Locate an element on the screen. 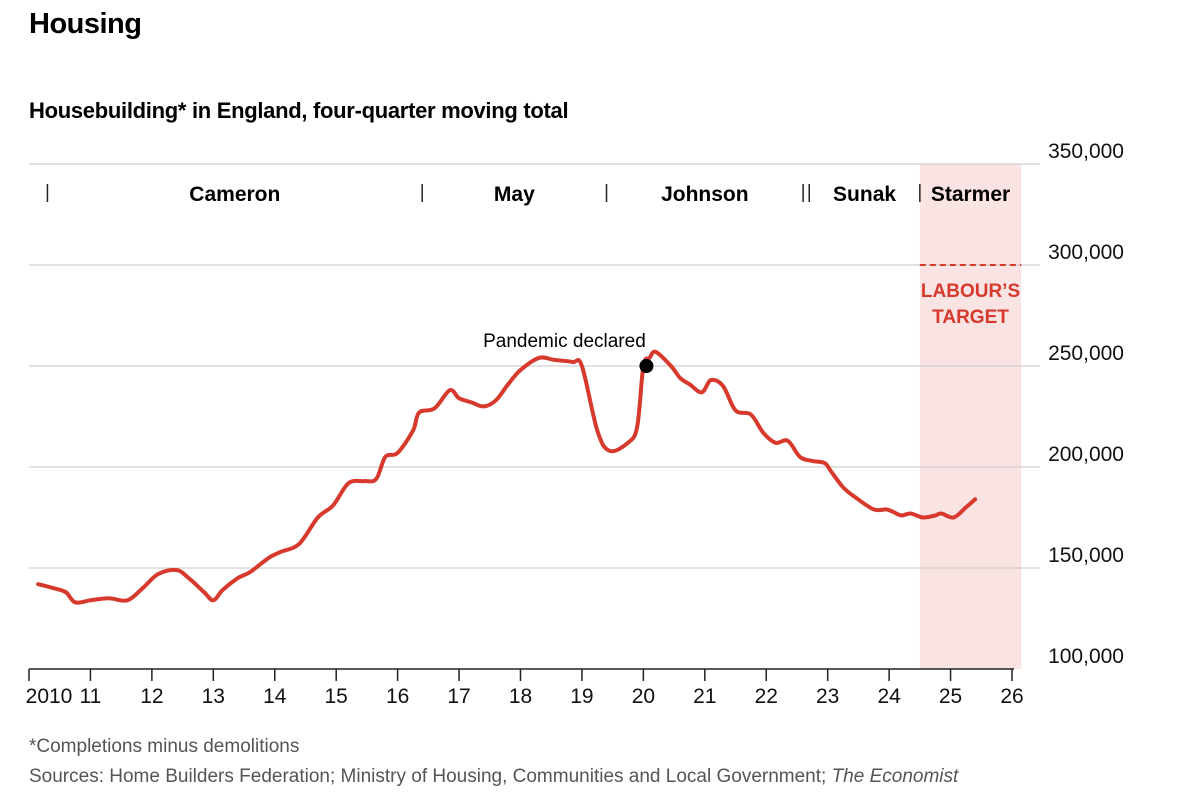 This screenshot has width=1200, height=812. x-tick-label: 20 is located at coordinates (643, 696).